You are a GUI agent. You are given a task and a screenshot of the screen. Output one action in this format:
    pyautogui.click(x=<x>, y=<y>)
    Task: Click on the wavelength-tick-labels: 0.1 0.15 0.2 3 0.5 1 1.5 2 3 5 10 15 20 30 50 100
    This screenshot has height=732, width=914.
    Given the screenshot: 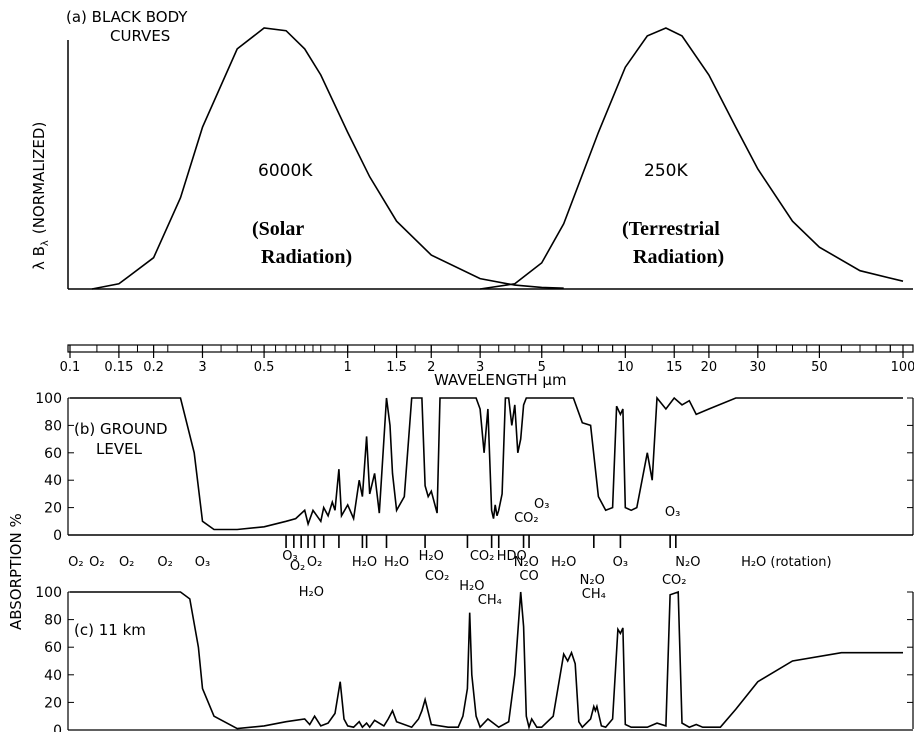 What is the action you would take?
    pyautogui.click(x=487, y=367)
    